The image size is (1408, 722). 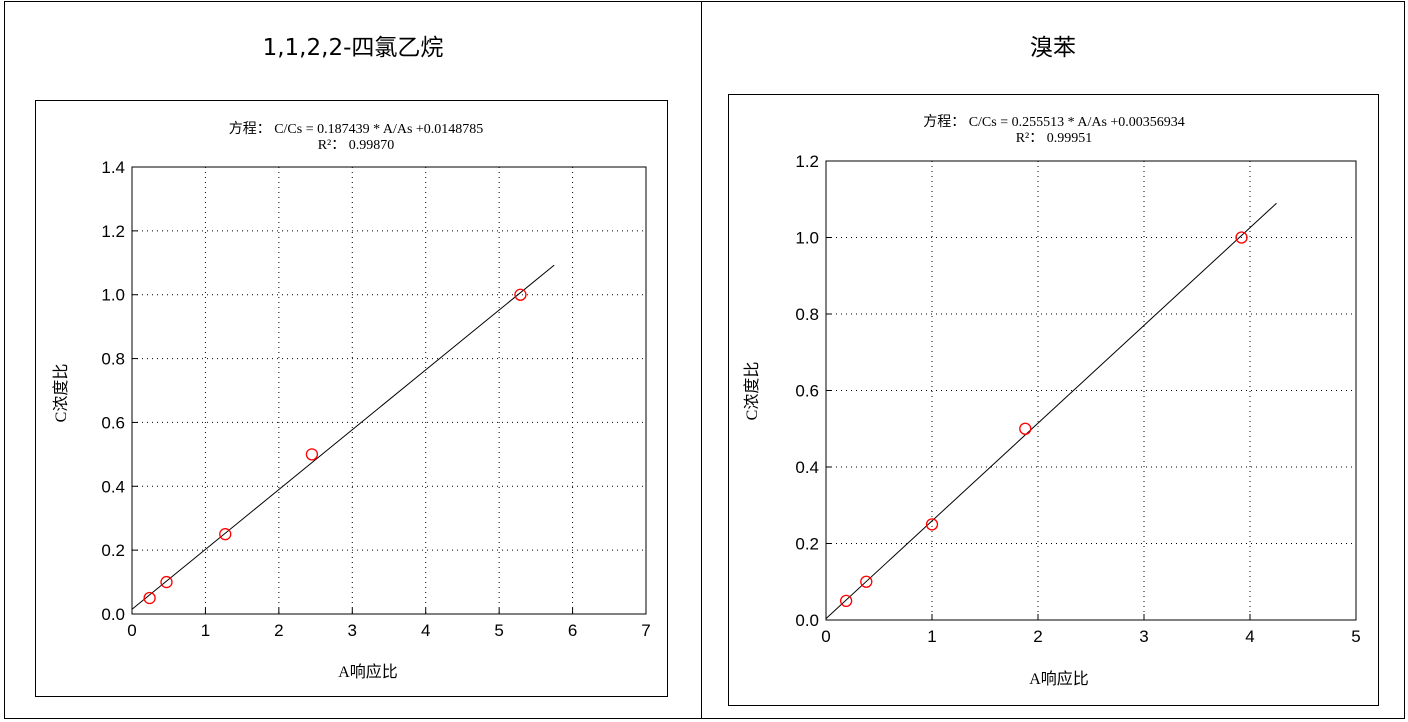 What do you see at coordinates (343, 437) in the screenshot?
I see `fit-line-left` at bounding box center [343, 437].